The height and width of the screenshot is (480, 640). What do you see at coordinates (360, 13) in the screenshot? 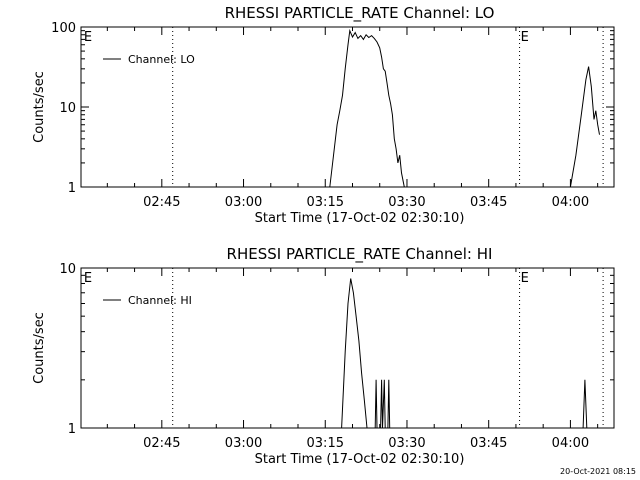
I see `panel-1-chart-title: RHESSI PARTICLE_RATE Channel: LO` at bounding box center [360, 13].